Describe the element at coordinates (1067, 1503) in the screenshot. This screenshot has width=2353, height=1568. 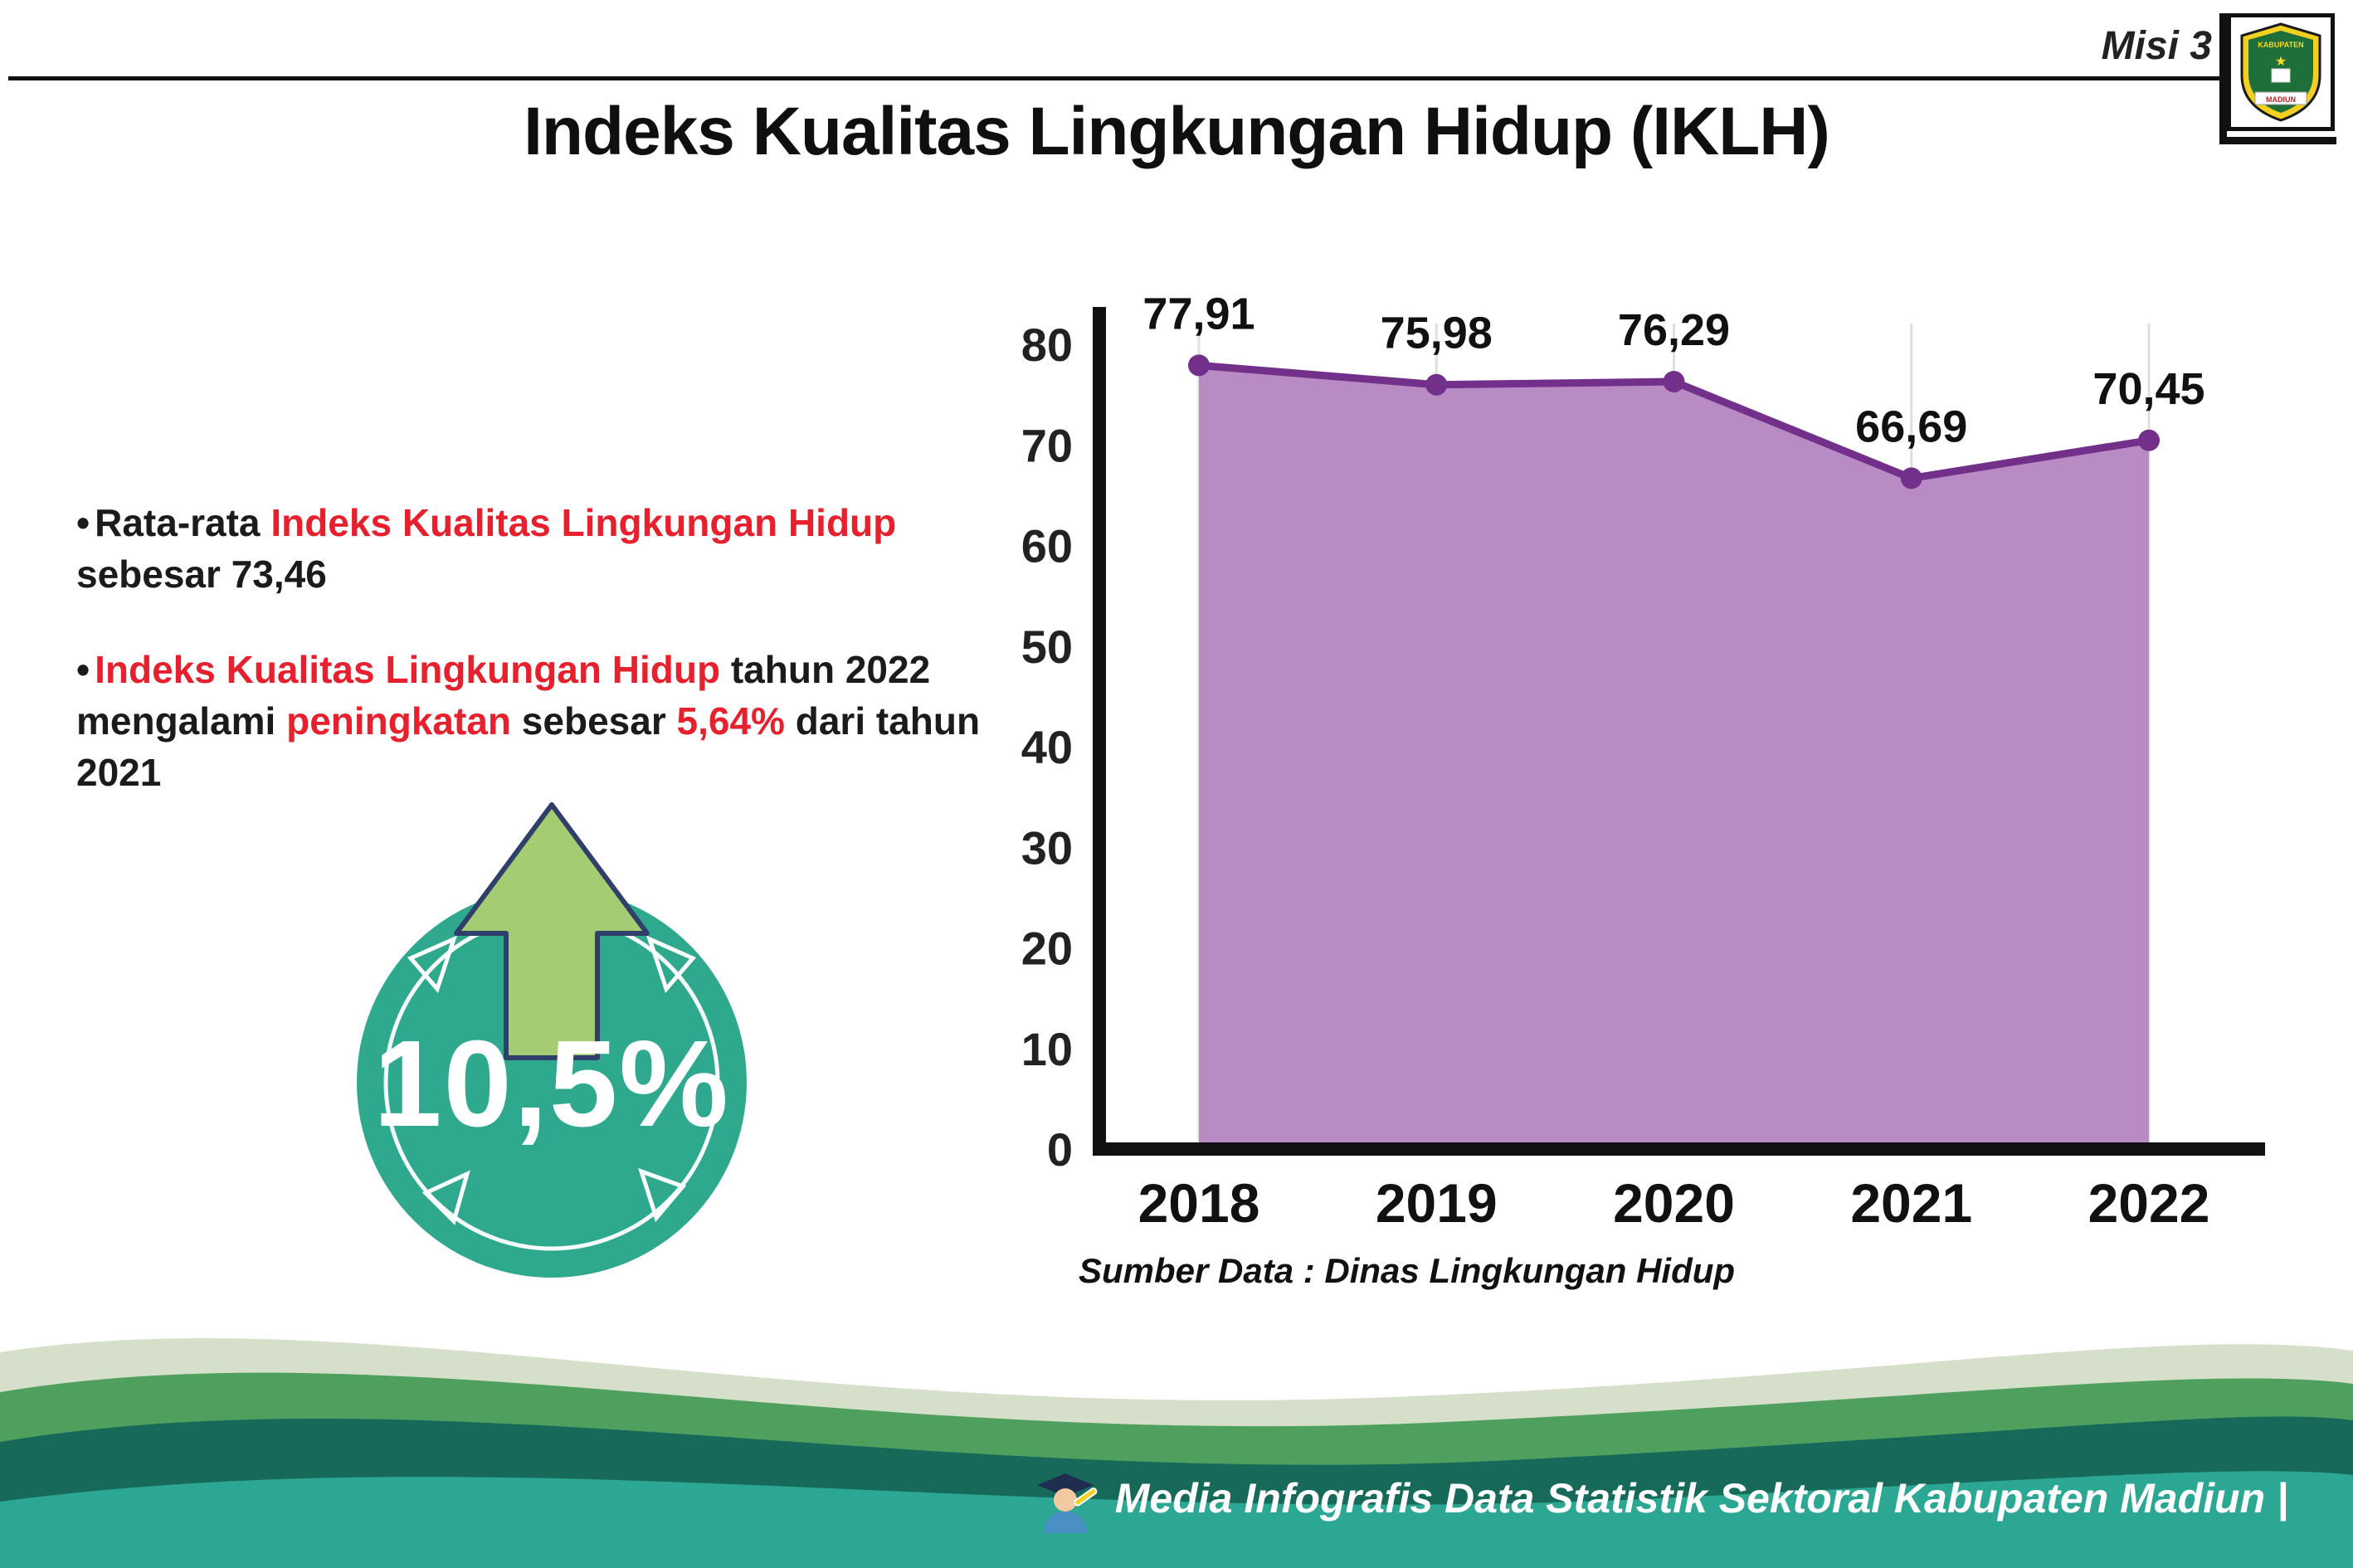
I see `mascot-icon` at that location.